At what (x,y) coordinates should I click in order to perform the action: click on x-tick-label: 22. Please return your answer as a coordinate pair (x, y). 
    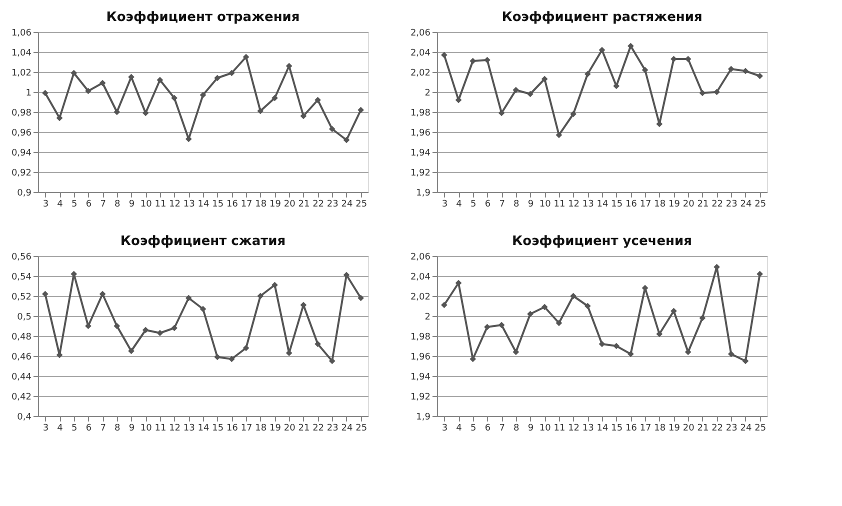
    Looking at the image, I should click on (718, 429).